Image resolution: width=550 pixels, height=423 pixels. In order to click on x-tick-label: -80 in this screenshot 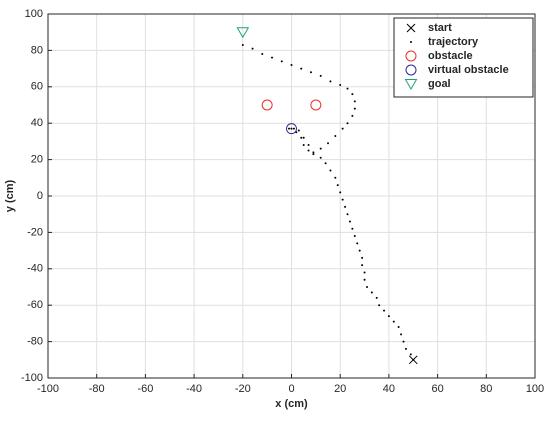, I will do `click(97, 389)`.